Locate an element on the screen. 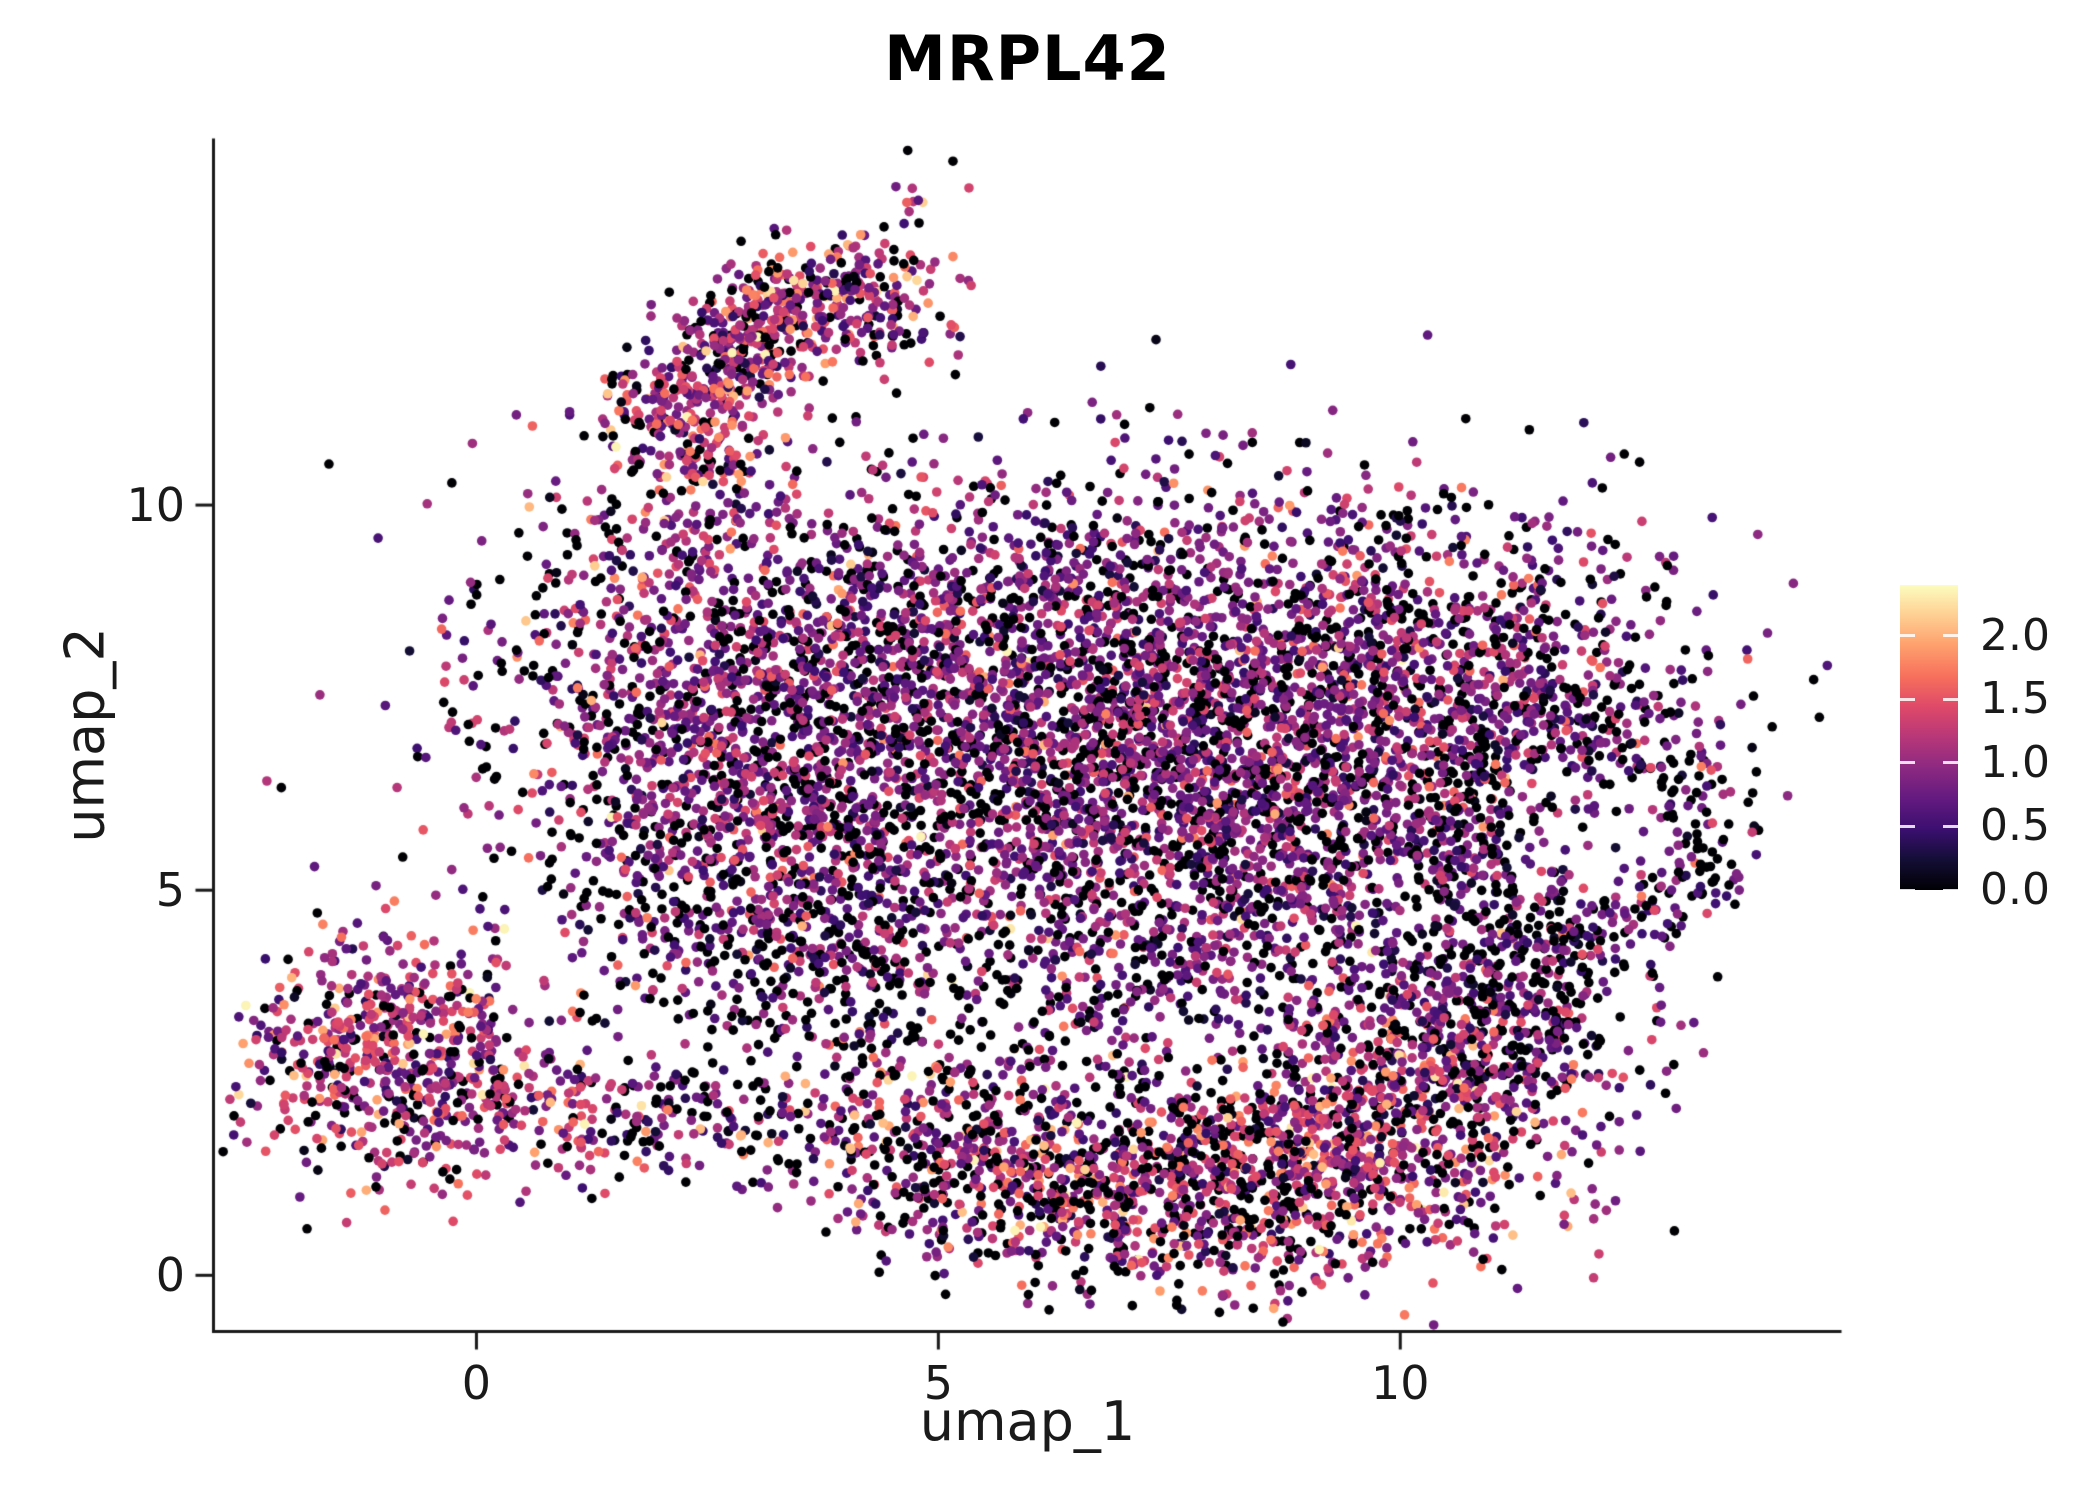 The height and width of the screenshot is (1500, 2100). y-tick-label: 5 is located at coordinates (170, 890).